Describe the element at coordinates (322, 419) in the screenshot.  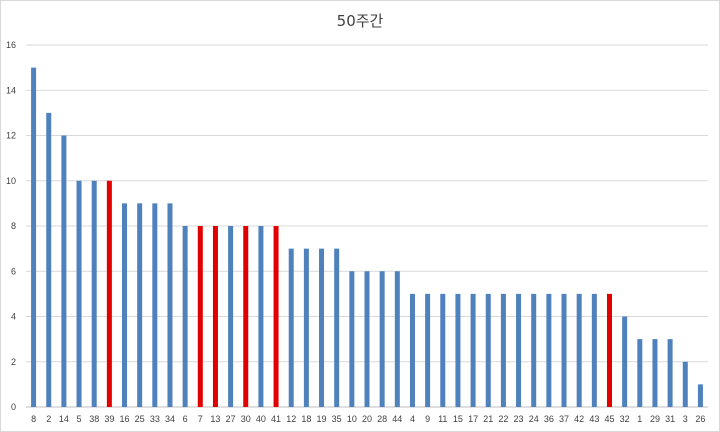
I see `x-tick-label: 19` at that location.